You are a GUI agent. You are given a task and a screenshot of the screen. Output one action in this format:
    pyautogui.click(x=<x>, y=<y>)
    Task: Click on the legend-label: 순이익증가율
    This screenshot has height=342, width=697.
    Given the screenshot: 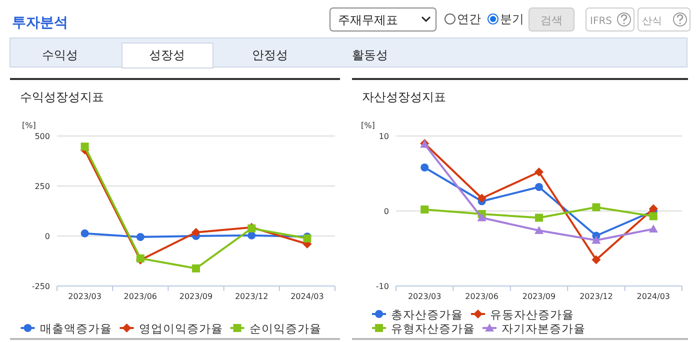 What is the action you would take?
    pyautogui.click(x=285, y=329)
    